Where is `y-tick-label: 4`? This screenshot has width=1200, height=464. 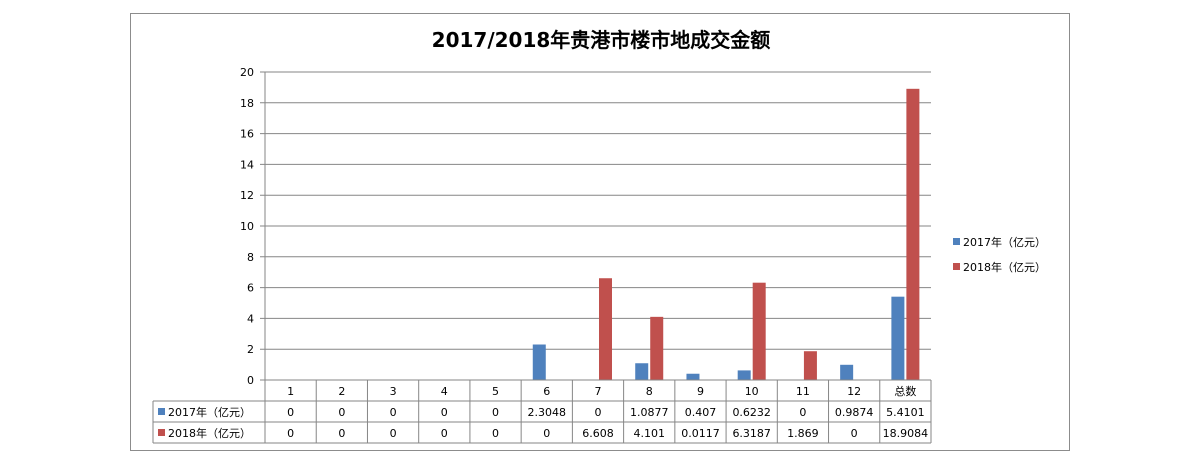 y-tick-label: 4 is located at coordinates (250, 318).